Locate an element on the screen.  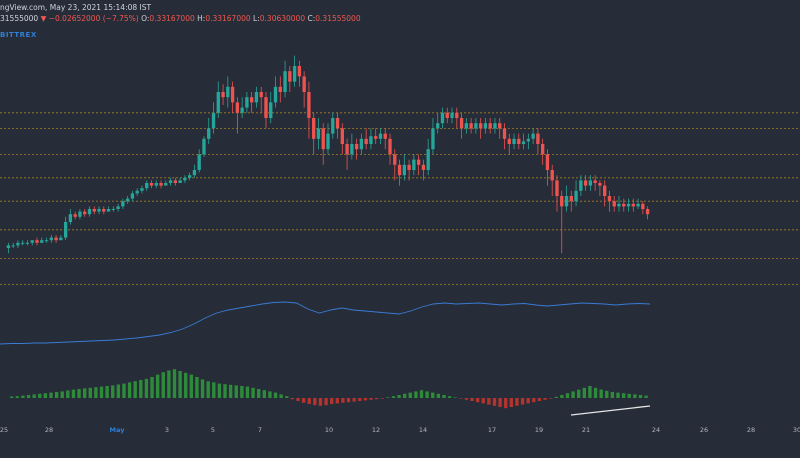
header-close-value: 31555000 is located at coordinates (19, 18).